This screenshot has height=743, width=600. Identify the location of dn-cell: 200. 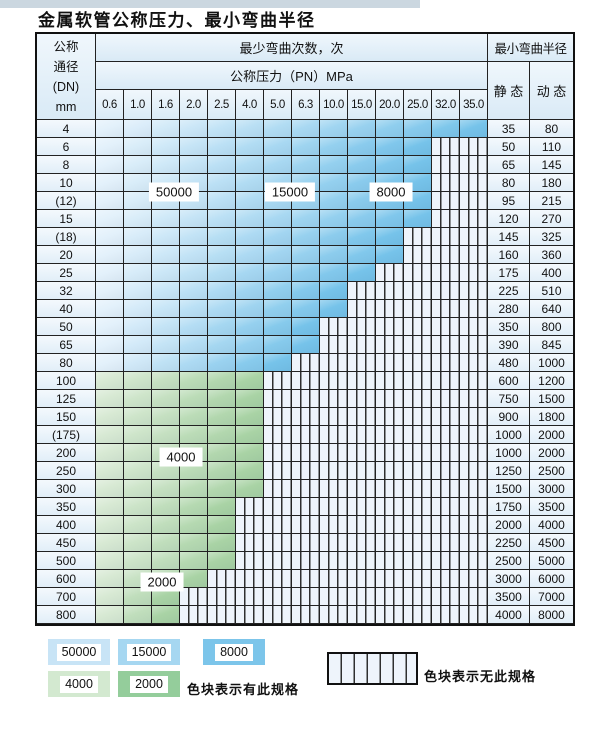
(66, 453).